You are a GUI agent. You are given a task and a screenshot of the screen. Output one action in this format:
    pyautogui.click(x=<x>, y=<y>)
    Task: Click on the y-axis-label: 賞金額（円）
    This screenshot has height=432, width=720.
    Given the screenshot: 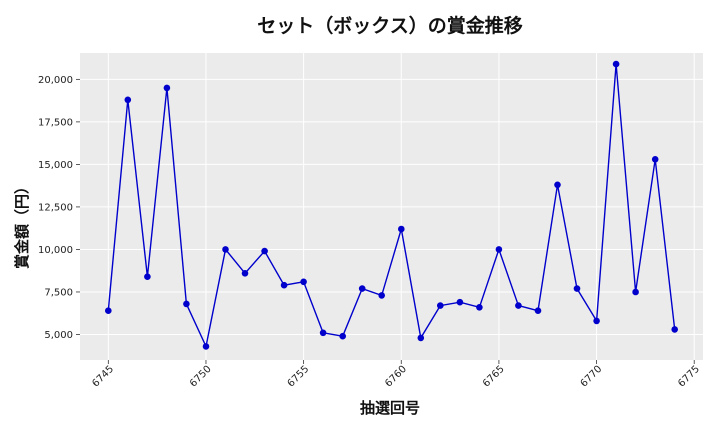 What is the action you would take?
    pyautogui.click(x=22, y=224)
    